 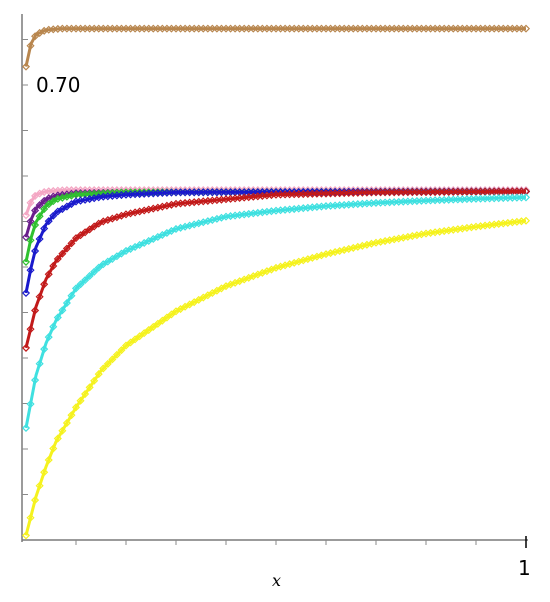 I want to click on y-tick-label: 0.70, so click(x=58, y=85).